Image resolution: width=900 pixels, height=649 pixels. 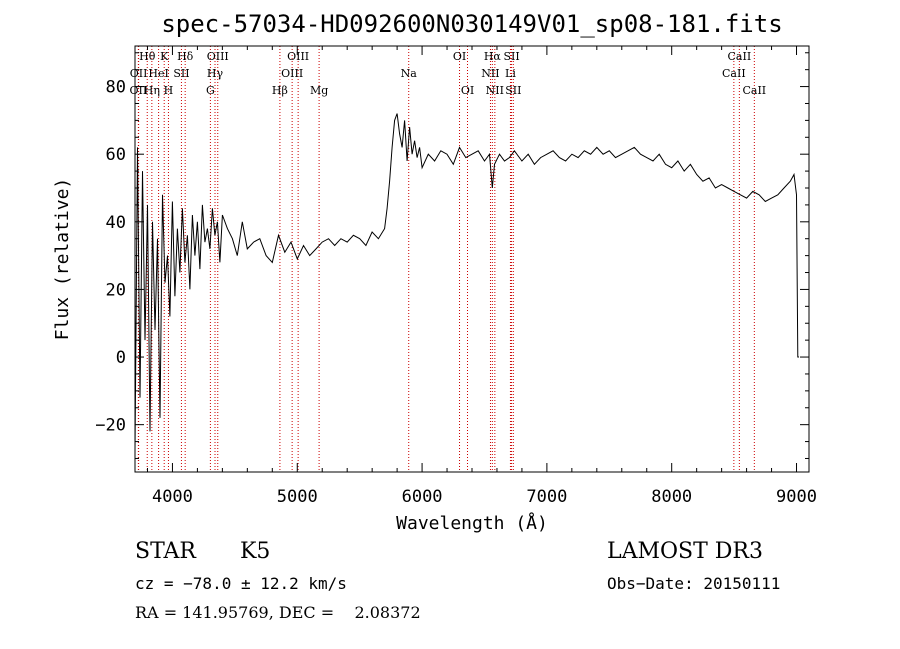 What do you see at coordinates (280, 90) in the screenshot?
I see `line-marker-label: Hβ` at bounding box center [280, 90].